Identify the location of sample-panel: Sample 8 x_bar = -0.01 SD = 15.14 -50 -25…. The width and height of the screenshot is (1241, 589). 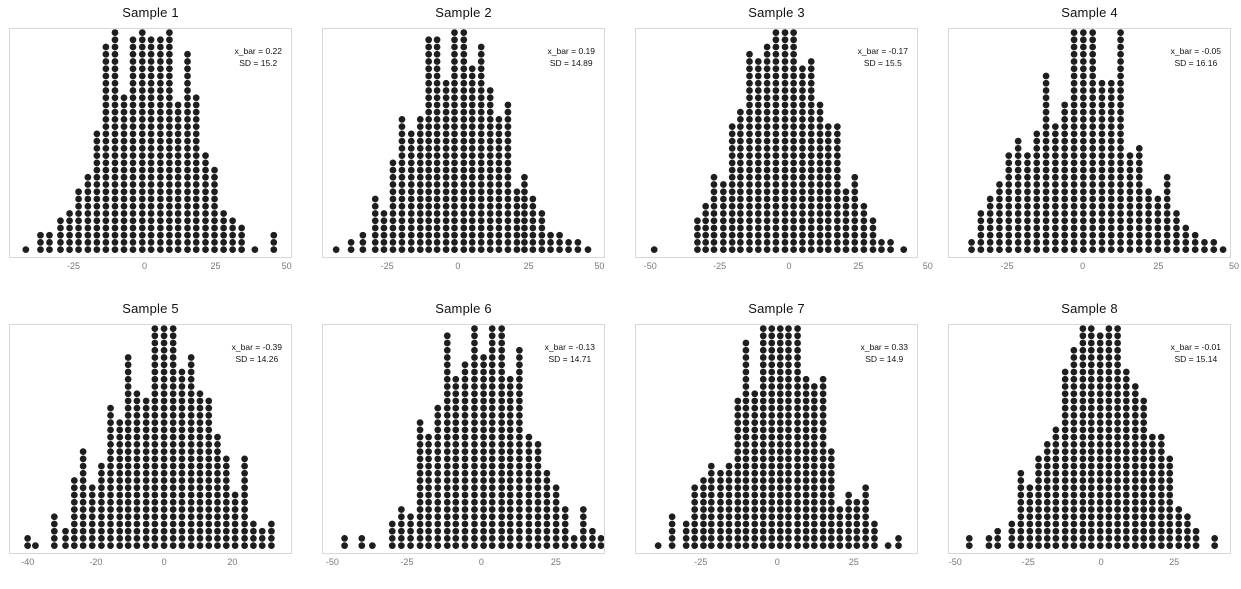
(1089, 436).